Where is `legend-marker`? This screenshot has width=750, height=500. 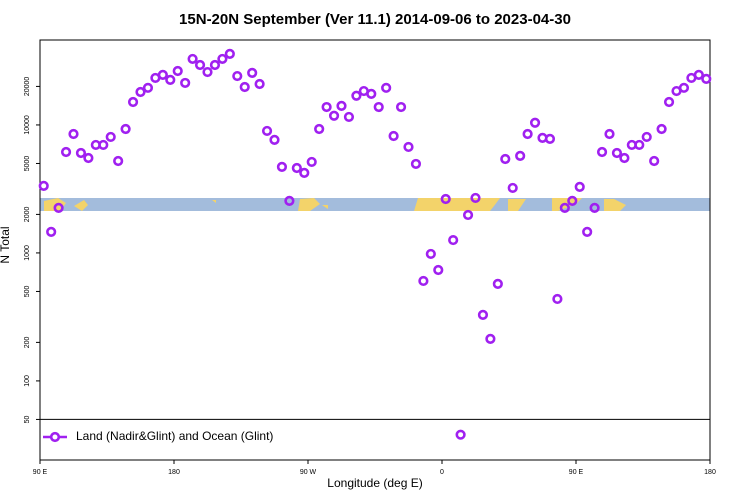
legend-marker is located at coordinates (55, 437).